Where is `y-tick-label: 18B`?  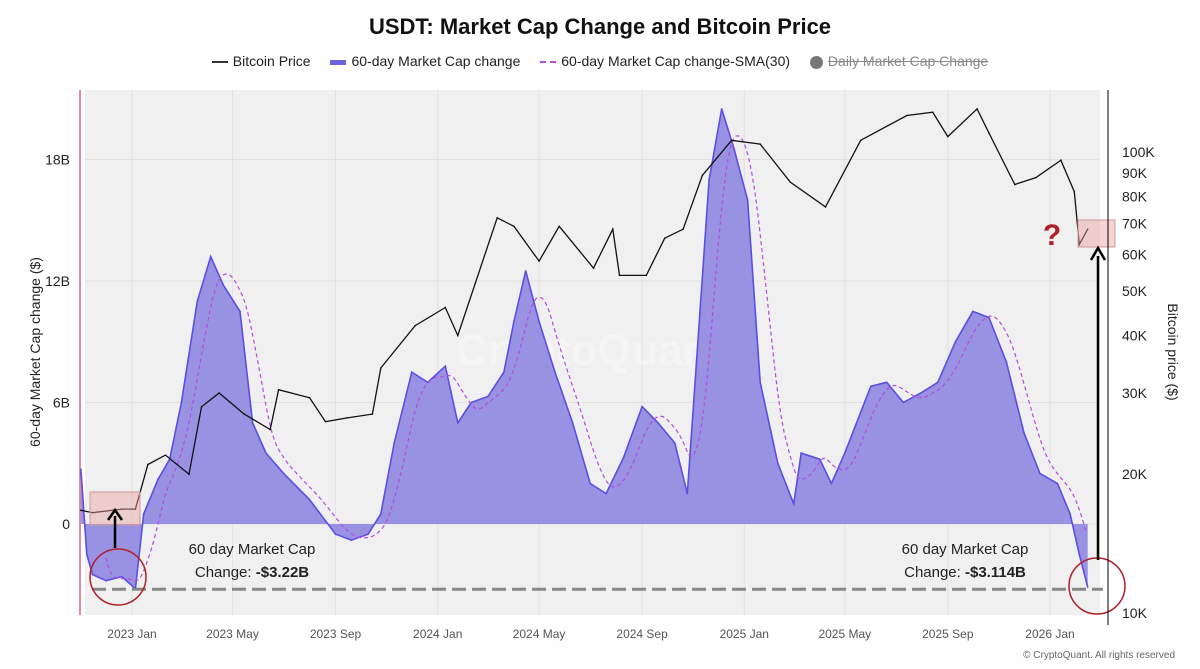 y-tick-label: 18B is located at coordinates (57, 160).